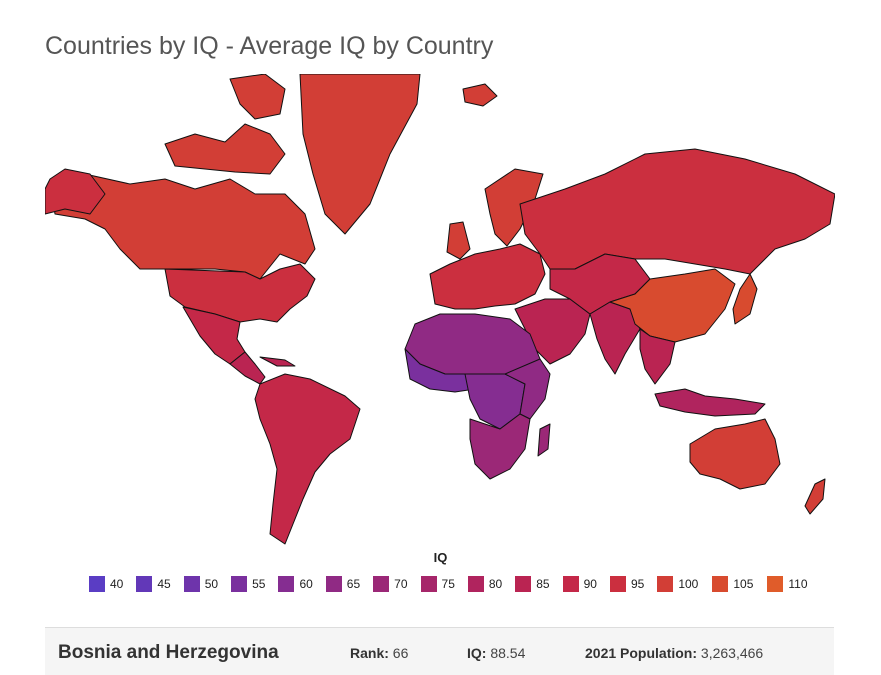 This screenshot has height=675, width=881. I want to click on population-value: 3,263,466, so click(732, 653).